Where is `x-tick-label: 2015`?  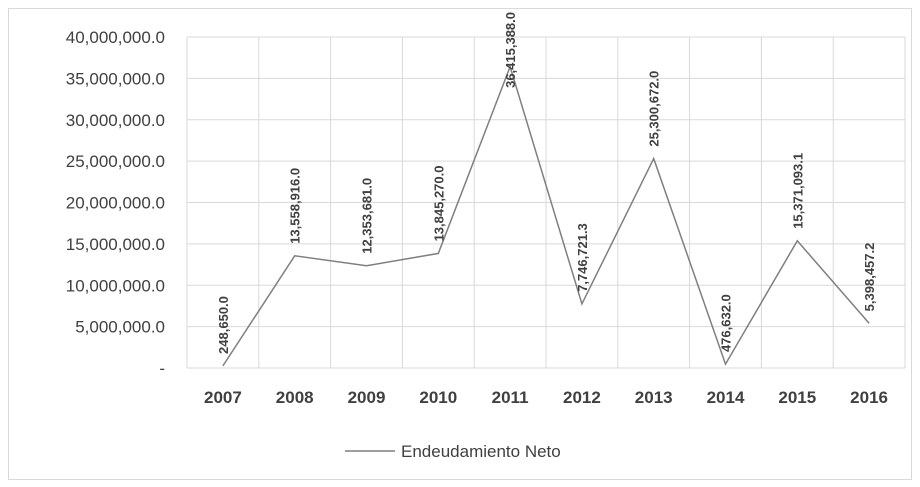
x-tick-label: 2015 is located at coordinates (797, 397).